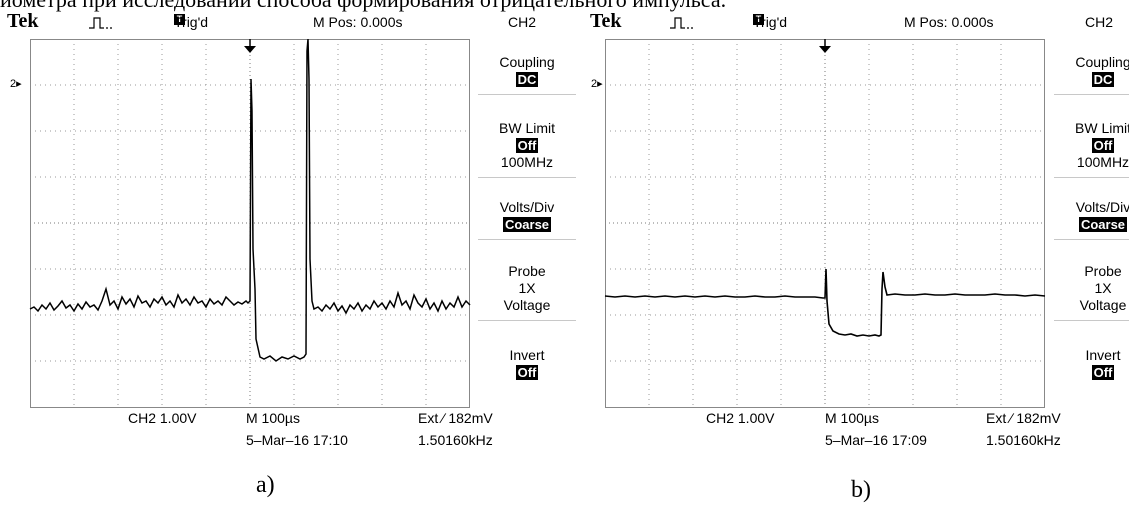  What do you see at coordinates (825, 302) in the screenshot?
I see `waveform-trace-b` at bounding box center [825, 302].